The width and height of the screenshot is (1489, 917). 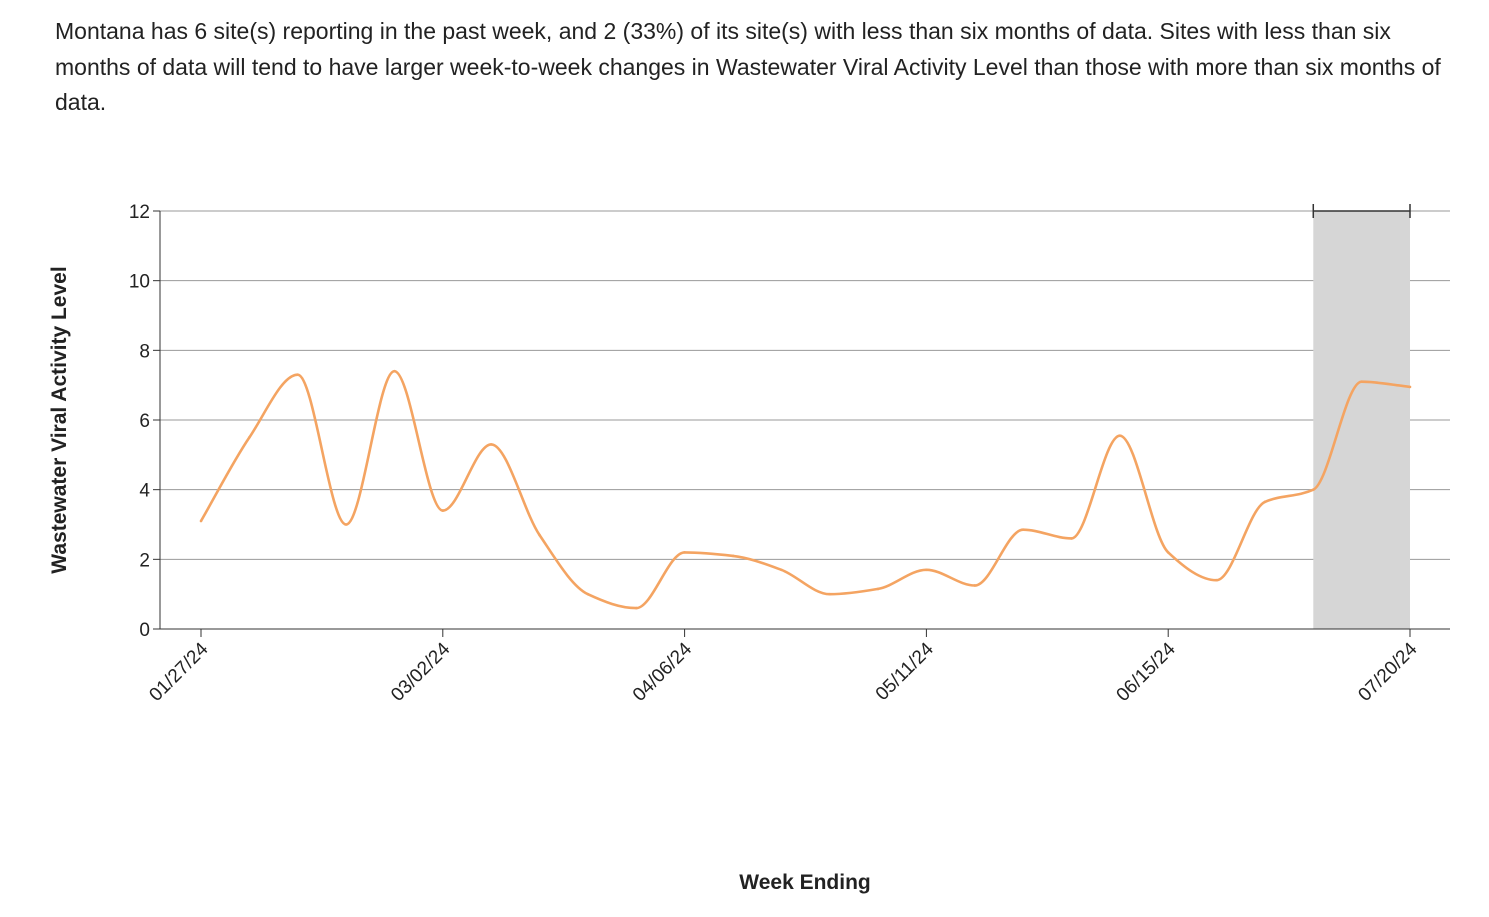 What do you see at coordinates (139, 282) in the screenshot?
I see `y-tick-label: 10` at bounding box center [139, 282].